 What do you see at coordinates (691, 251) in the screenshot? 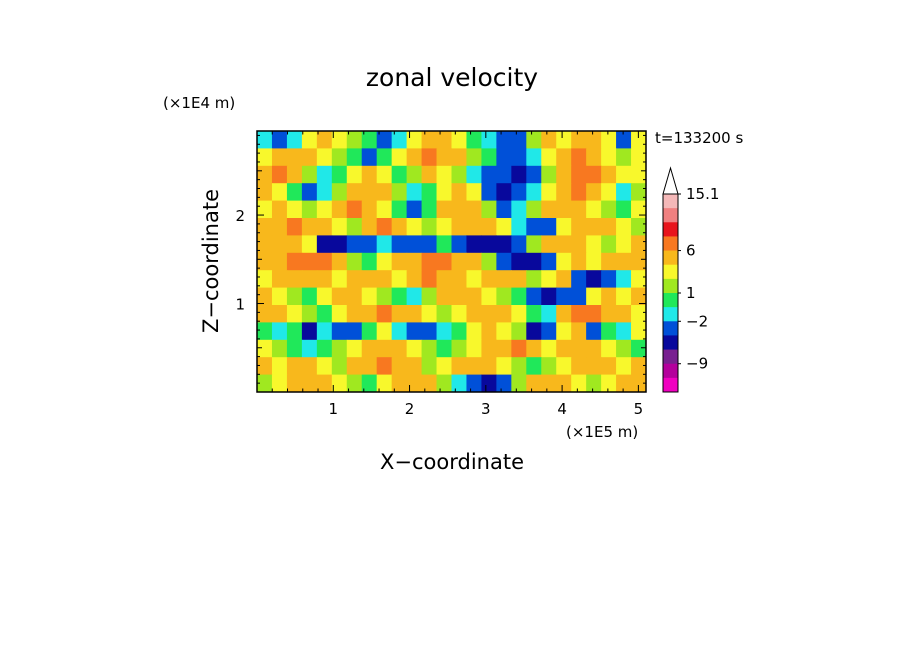
I see `colorbar-label: 6` at bounding box center [691, 251].